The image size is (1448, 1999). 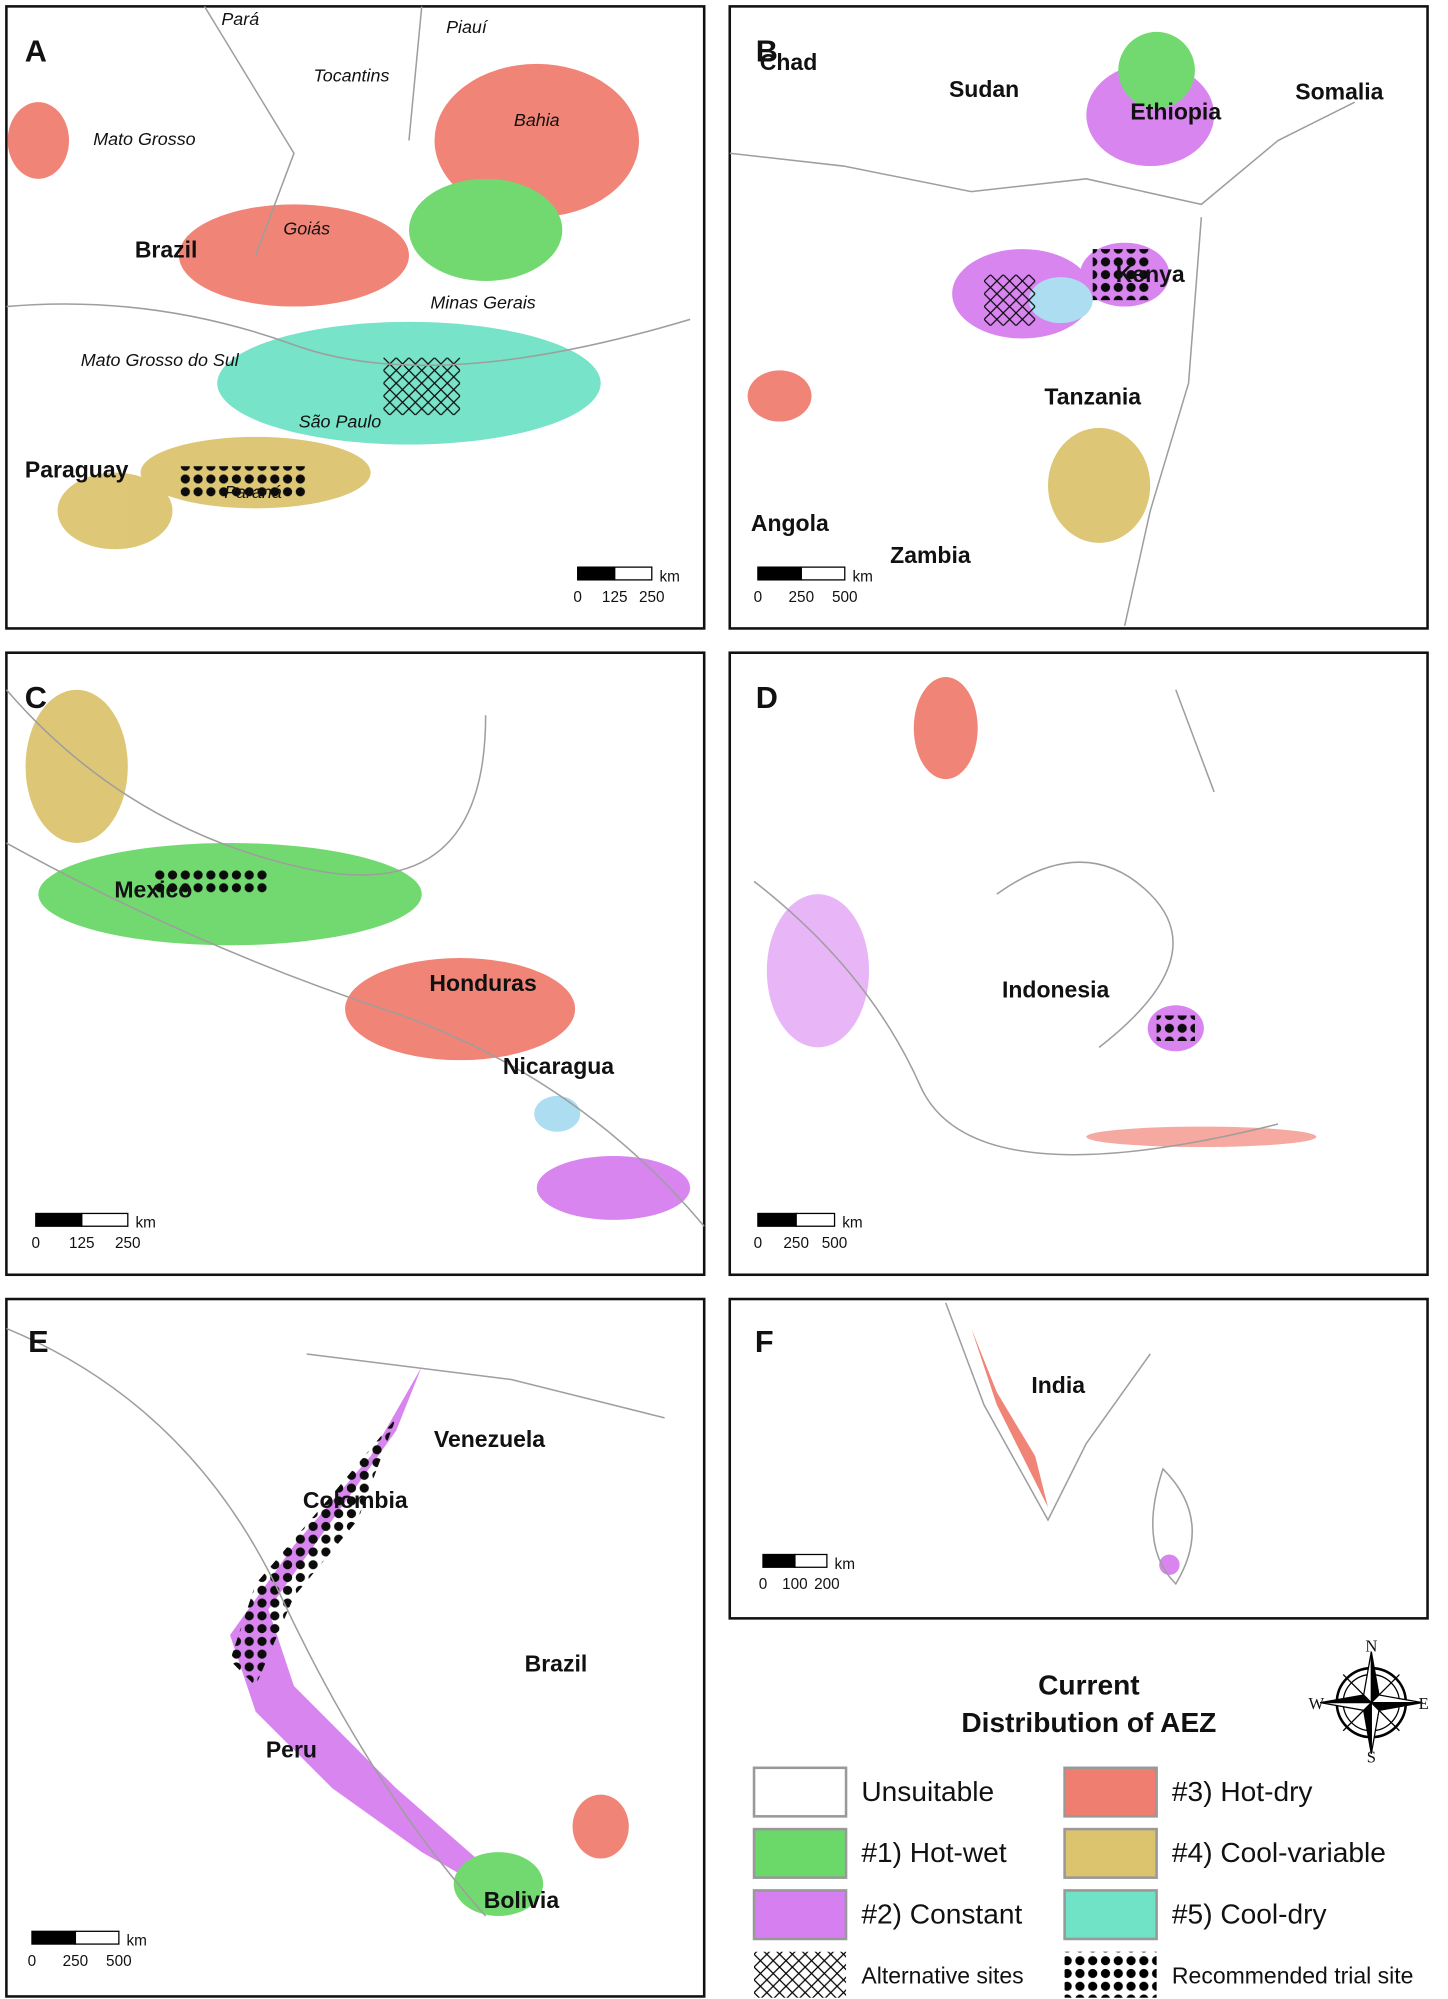 I want to click on legend-label: #3) Hot-dry, so click(x=1242, y=1791).